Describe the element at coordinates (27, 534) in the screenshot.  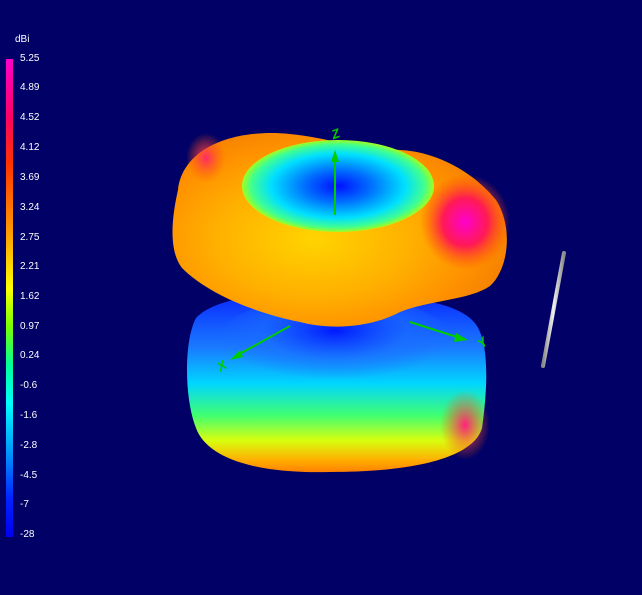
I see `legend-tick: -28` at that location.